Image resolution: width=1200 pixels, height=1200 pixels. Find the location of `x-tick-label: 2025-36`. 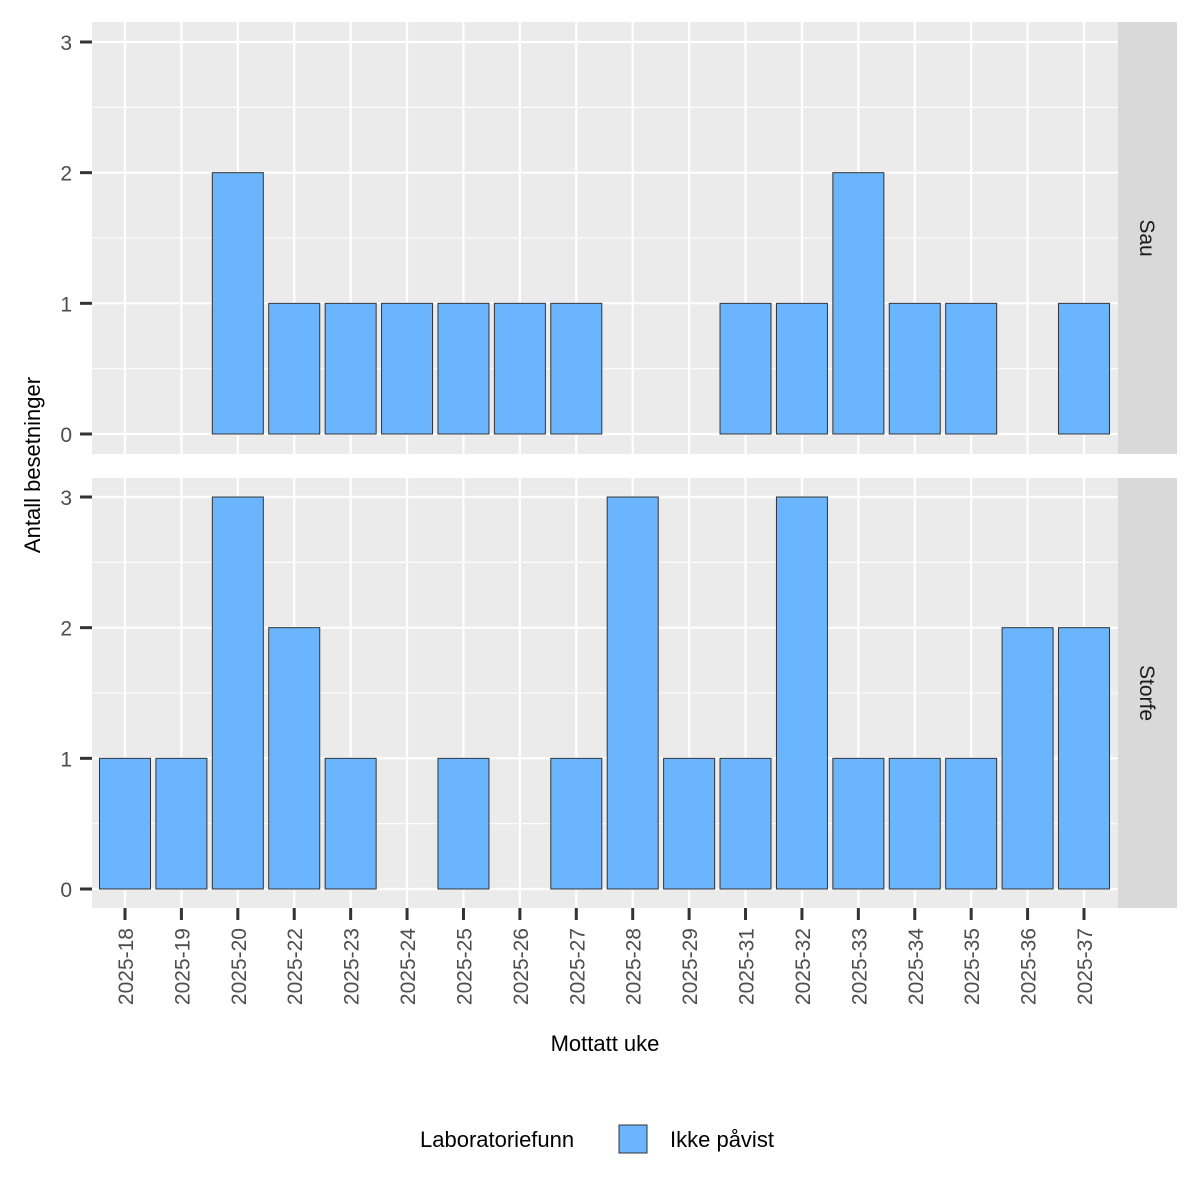

x-tick-label: 2025-36 is located at coordinates (1029, 966).